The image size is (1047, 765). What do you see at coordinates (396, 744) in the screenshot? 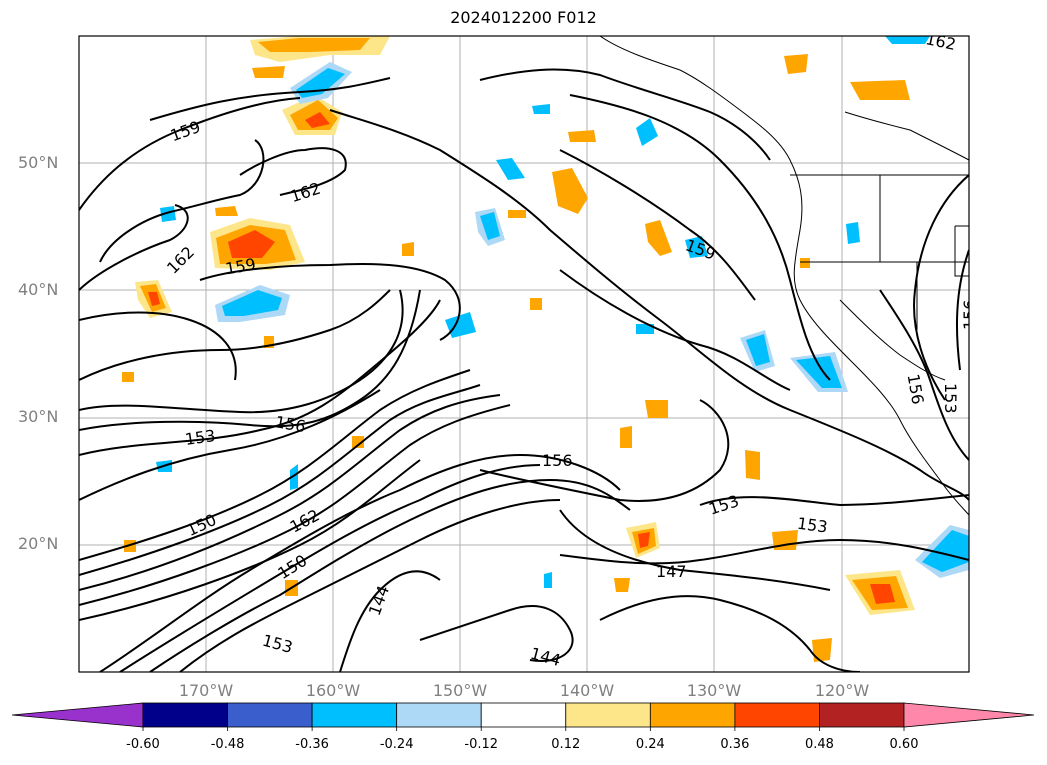
I see `colorbar-tick-label: -0.24` at bounding box center [396, 744].